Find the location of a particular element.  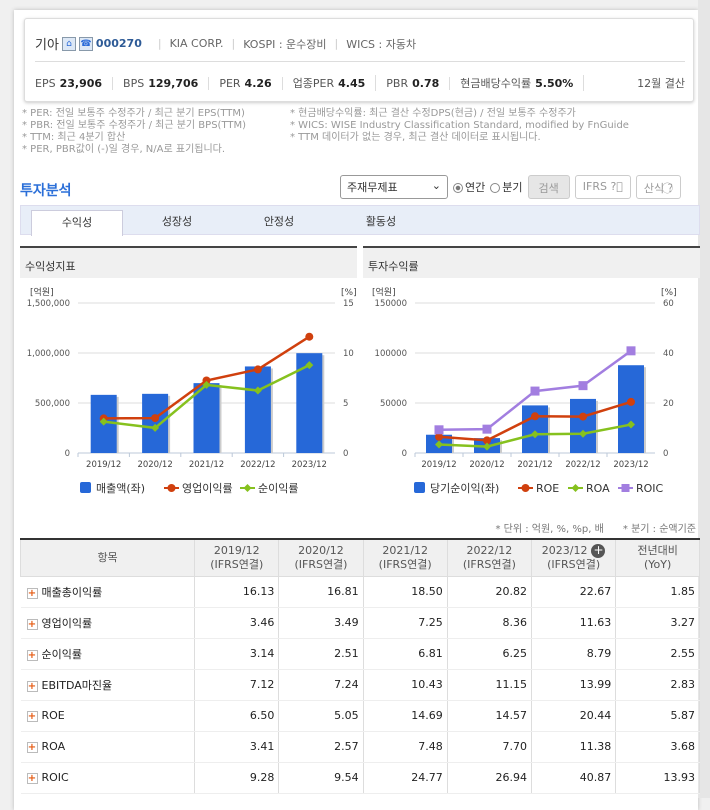

left-tick: 1,500,000 is located at coordinates (48, 304).